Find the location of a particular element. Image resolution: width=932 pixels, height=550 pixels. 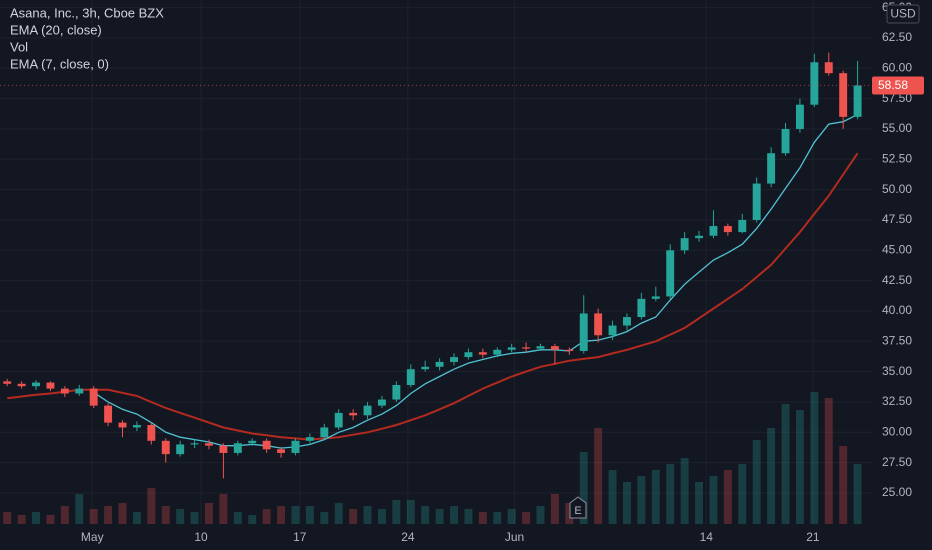

earnings-shape is located at coordinates (578, 507).